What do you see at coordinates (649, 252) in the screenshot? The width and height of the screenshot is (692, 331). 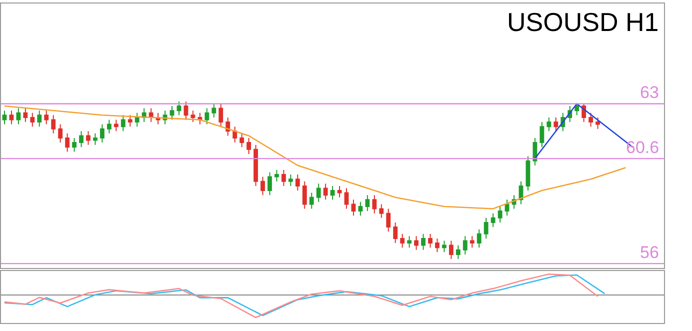 I see `ref-line-label: 56` at bounding box center [649, 252].